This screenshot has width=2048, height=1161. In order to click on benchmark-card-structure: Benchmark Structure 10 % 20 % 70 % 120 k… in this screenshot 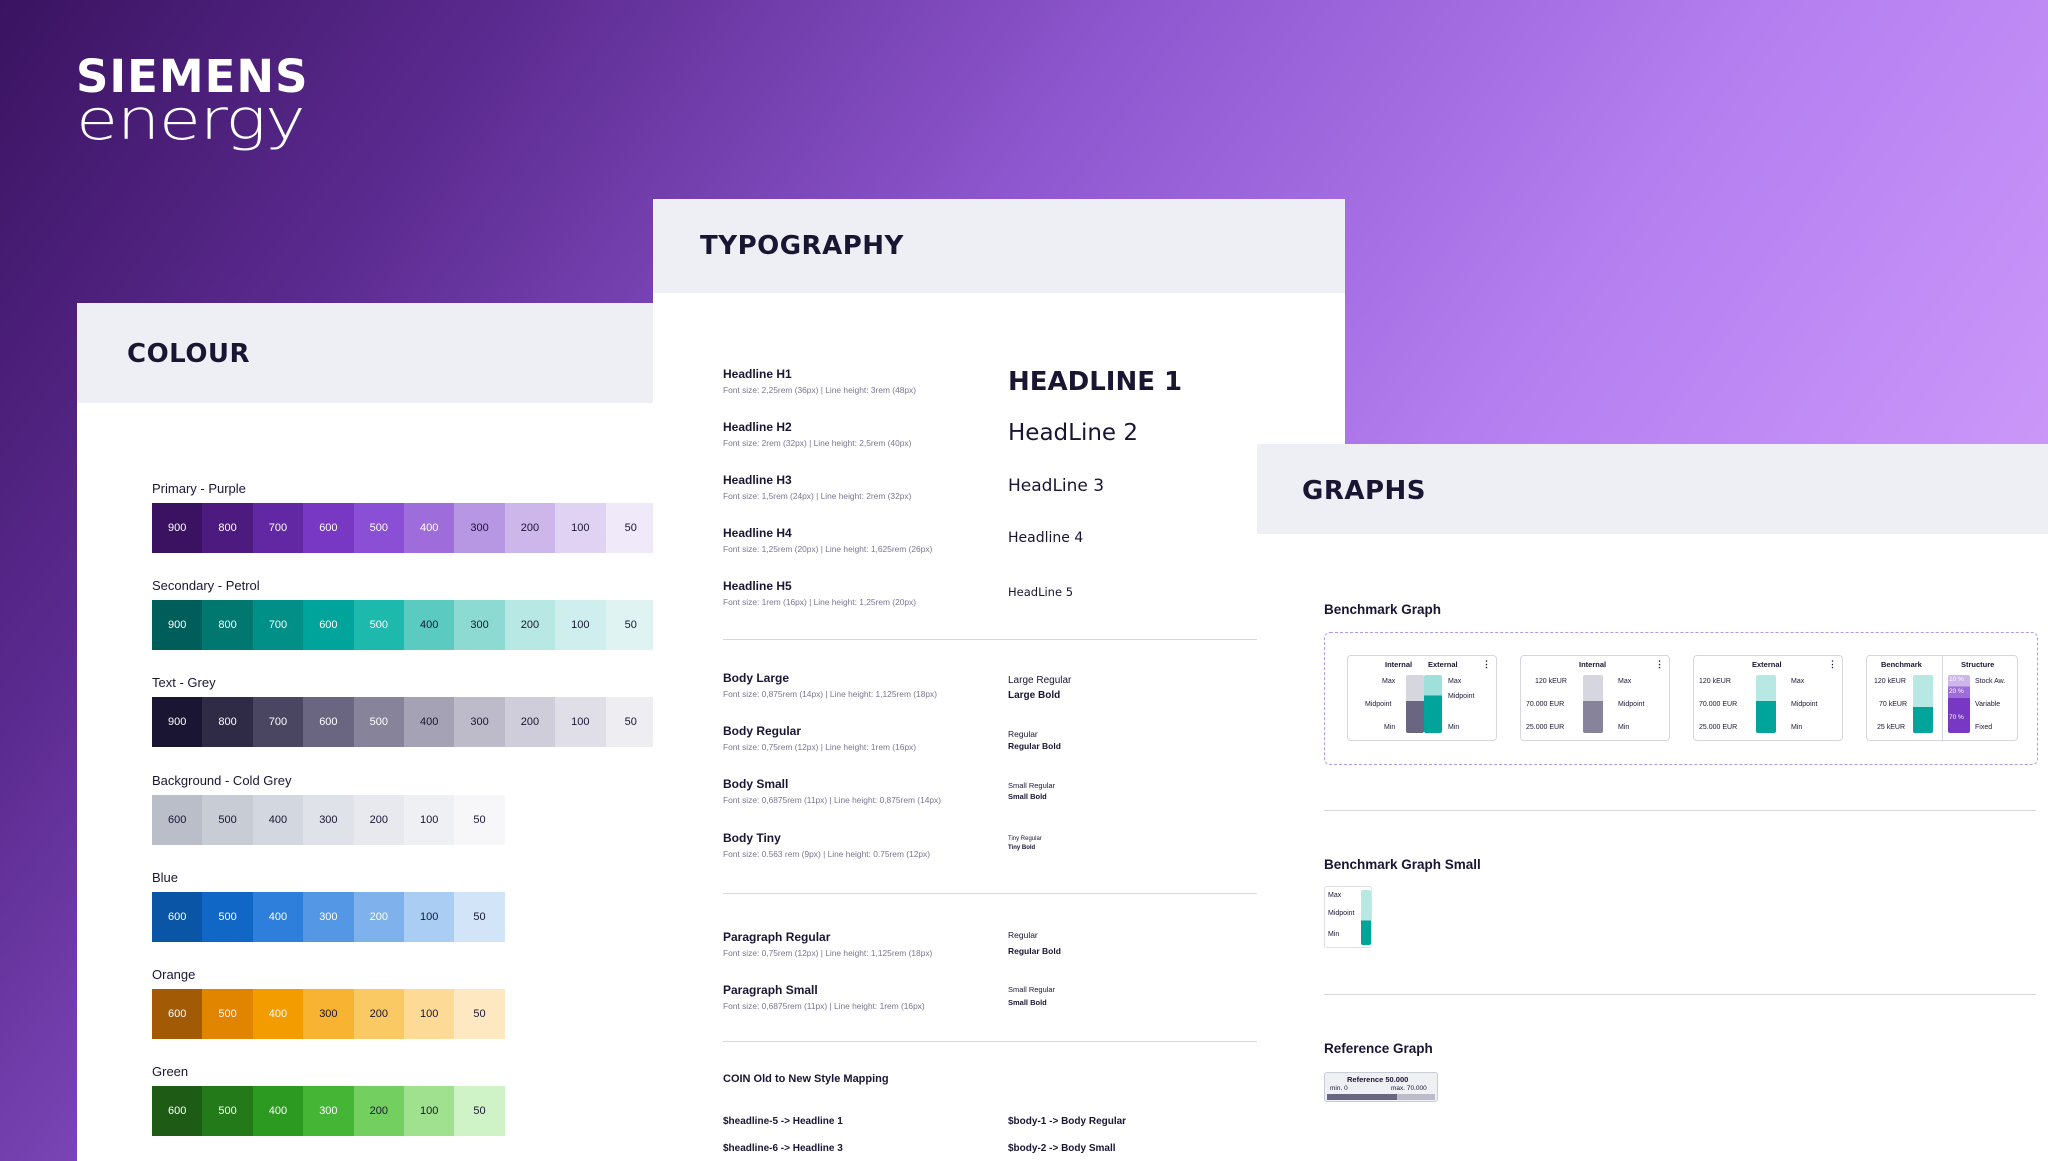, I will do `click(1942, 698)`.